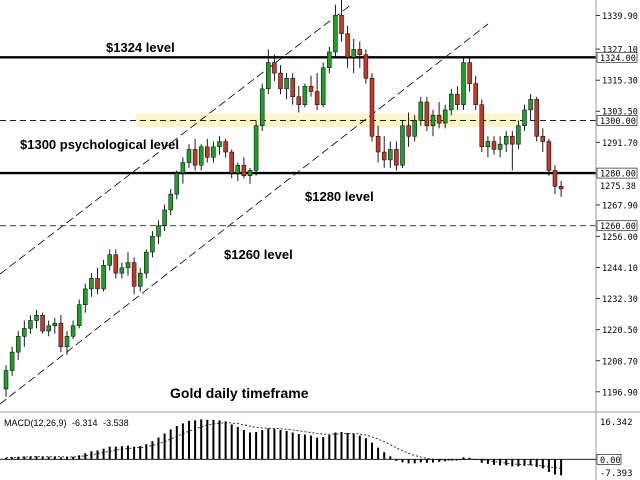 This screenshot has width=640, height=480. I want to click on current-price-box, so click(617, 185).